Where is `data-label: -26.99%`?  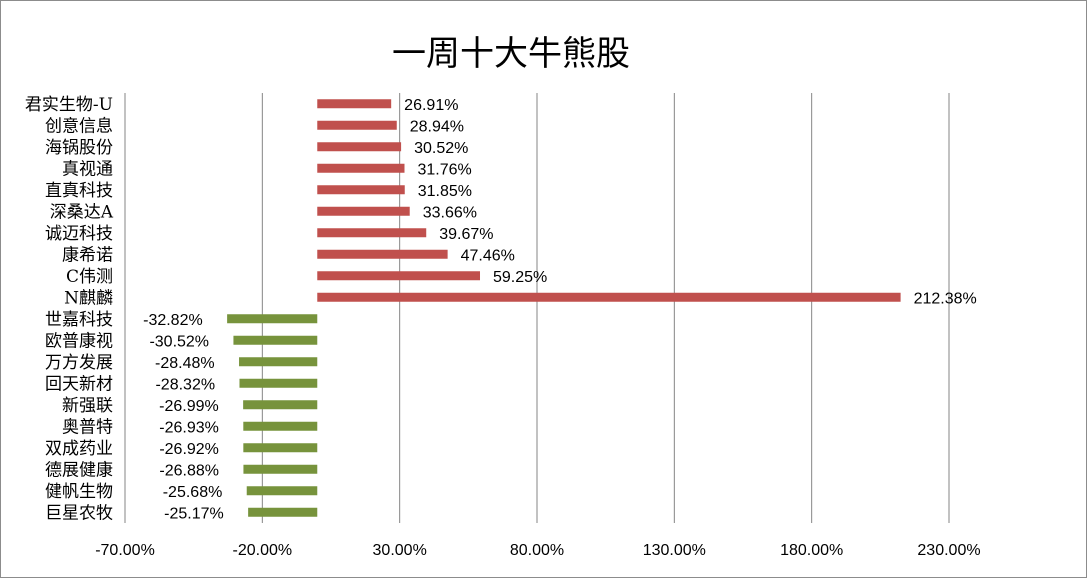
data-label: -26.99% is located at coordinates (189, 406).